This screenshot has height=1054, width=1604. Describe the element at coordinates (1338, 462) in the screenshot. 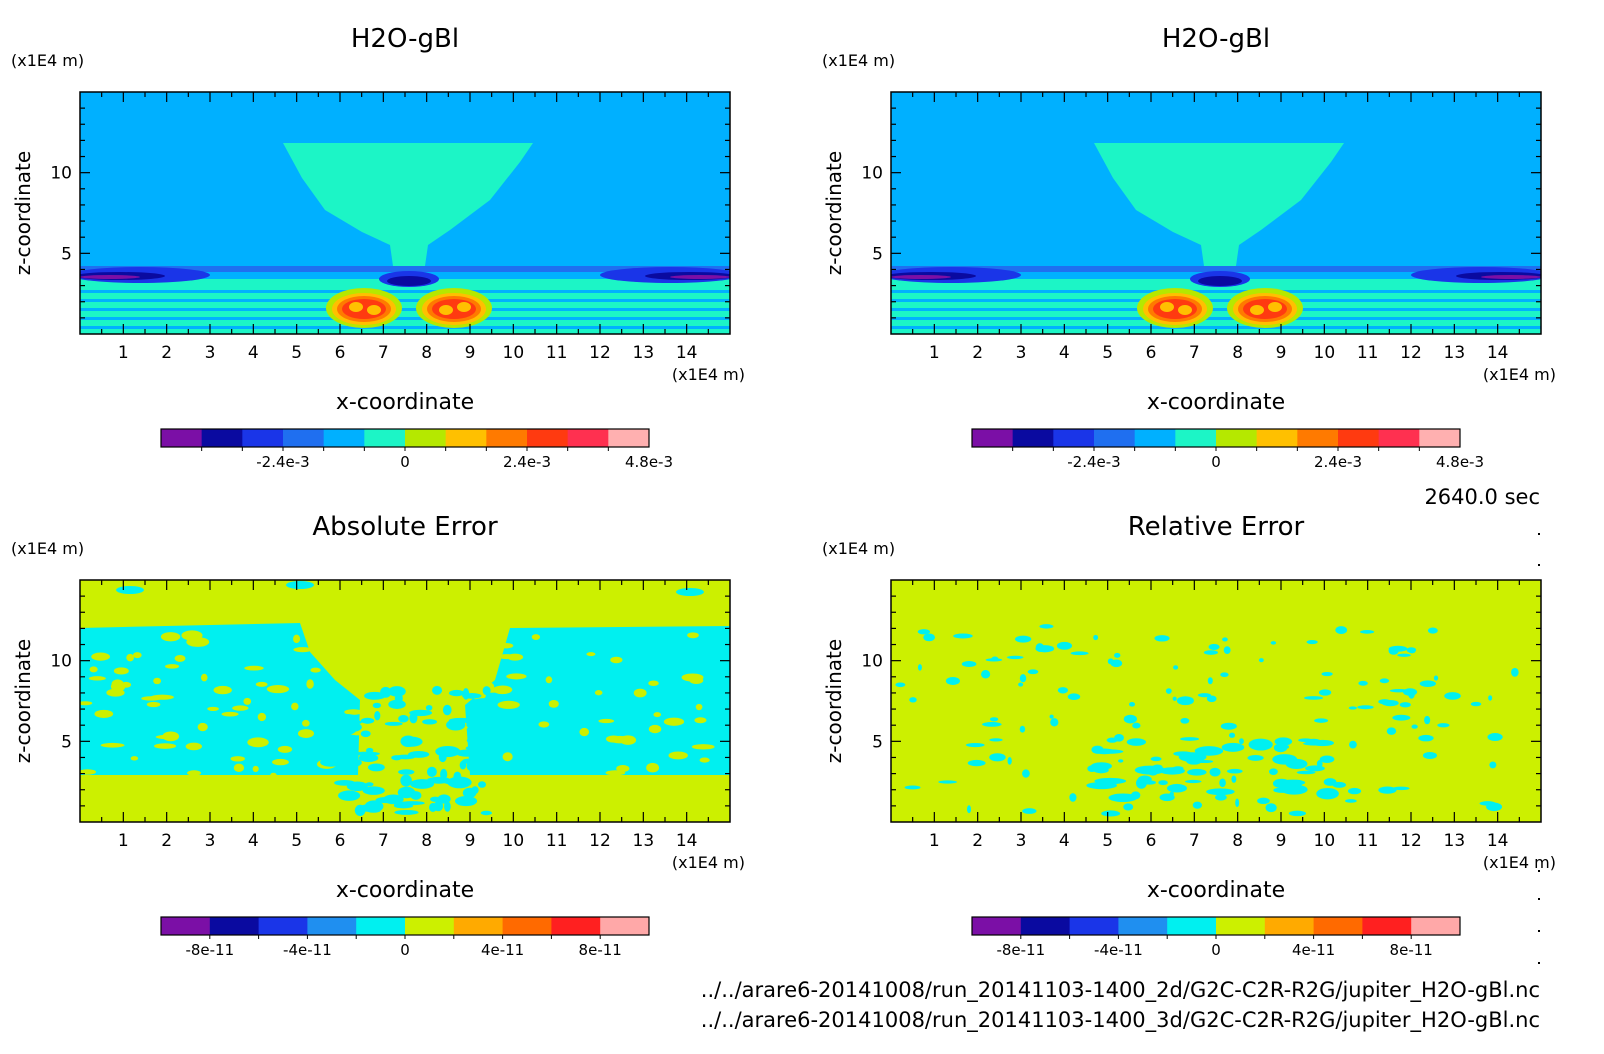

I see `colorbar-tick-label: 2.4e-3` at that location.